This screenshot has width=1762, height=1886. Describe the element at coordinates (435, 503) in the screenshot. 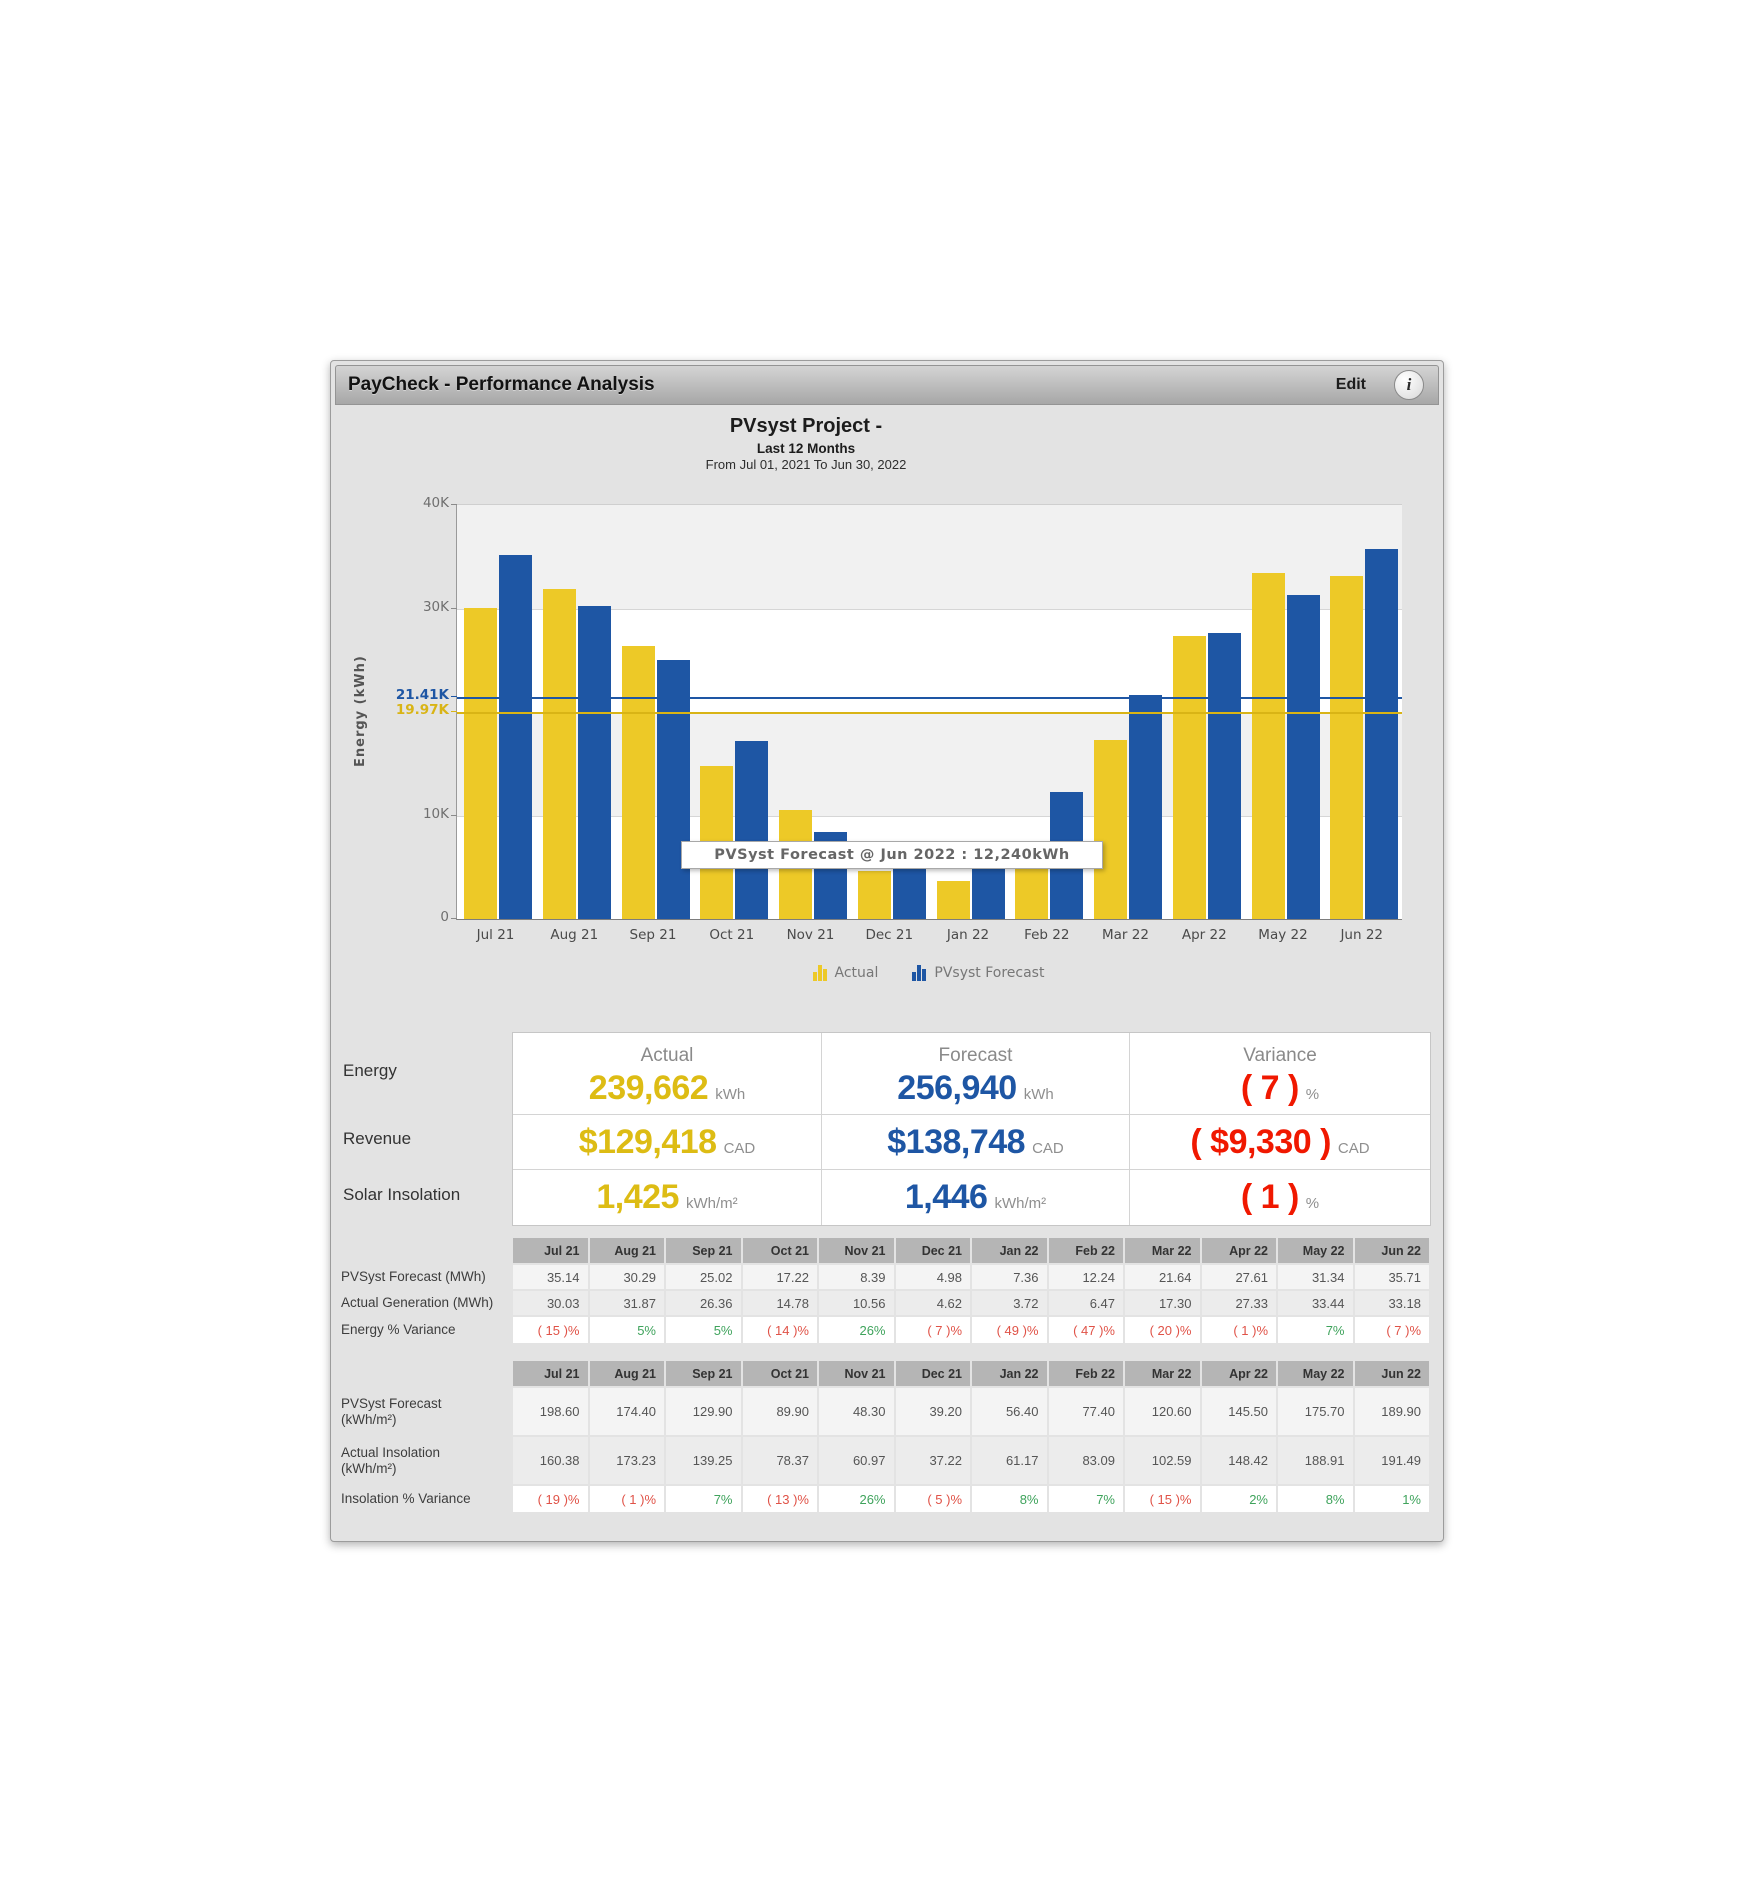

I see `y-axis-tick-label: 40K` at that location.